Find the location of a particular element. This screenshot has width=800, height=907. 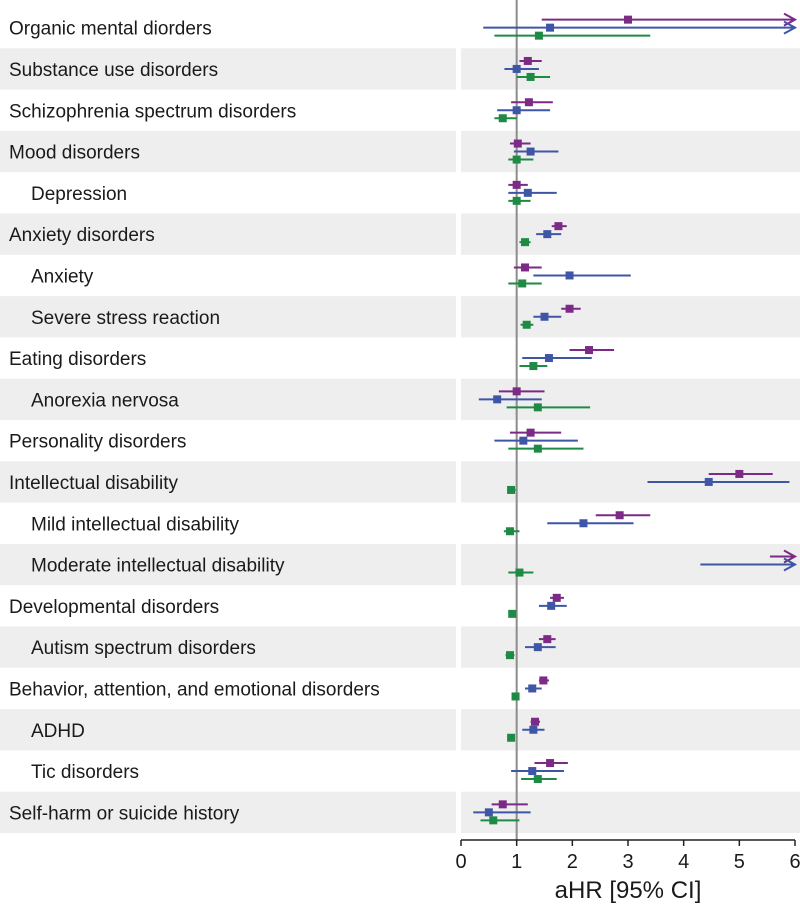

row-label: Severe stress reaction is located at coordinates (125, 318).